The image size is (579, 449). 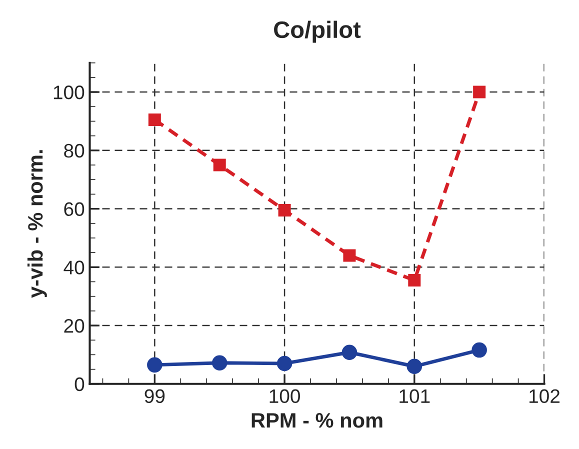 I want to click on y-tick-label: 0, so click(x=79, y=384).